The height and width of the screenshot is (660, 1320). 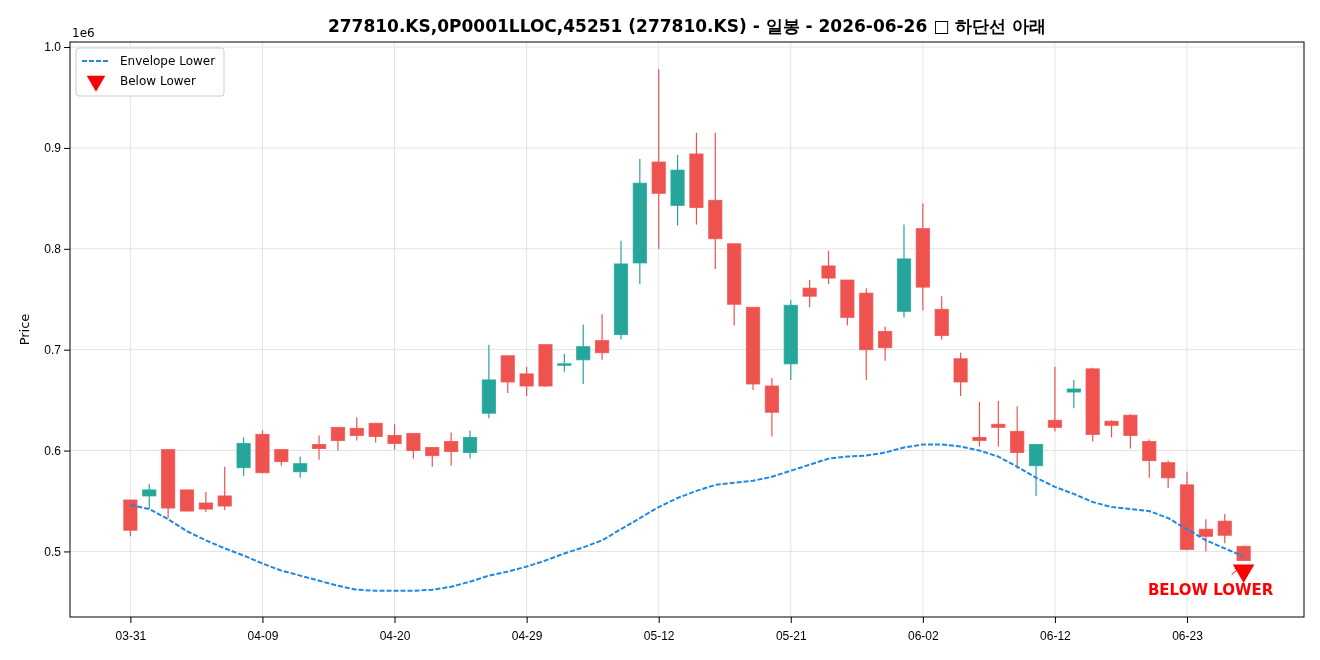 What do you see at coordinates (53, 249) in the screenshot?
I see `y-tick-label: 0.8` at bounding box center [53, 249].